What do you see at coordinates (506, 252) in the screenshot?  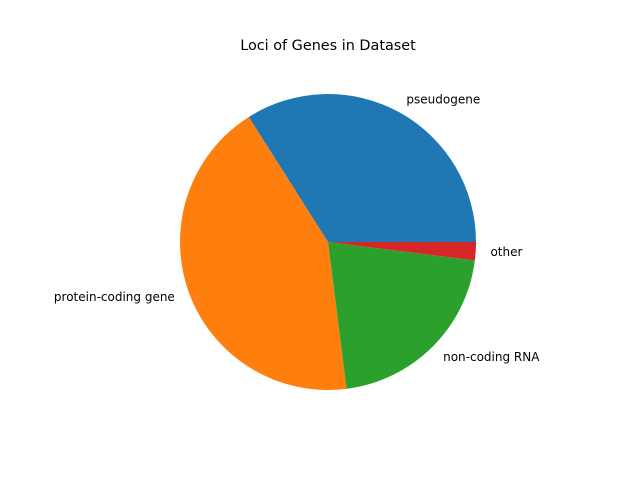 I see `slice-label-other: other` at bounding box center [506, 252].